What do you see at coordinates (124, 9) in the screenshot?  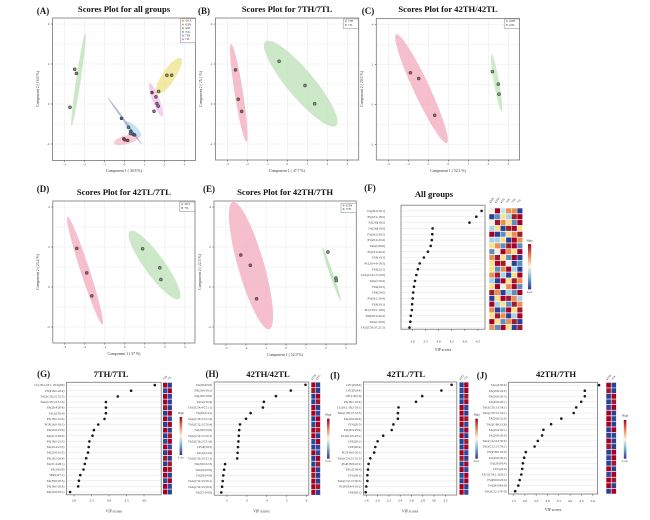 I see `svg-text: Scores Plot for all groups` at bounding box center [124, 9].